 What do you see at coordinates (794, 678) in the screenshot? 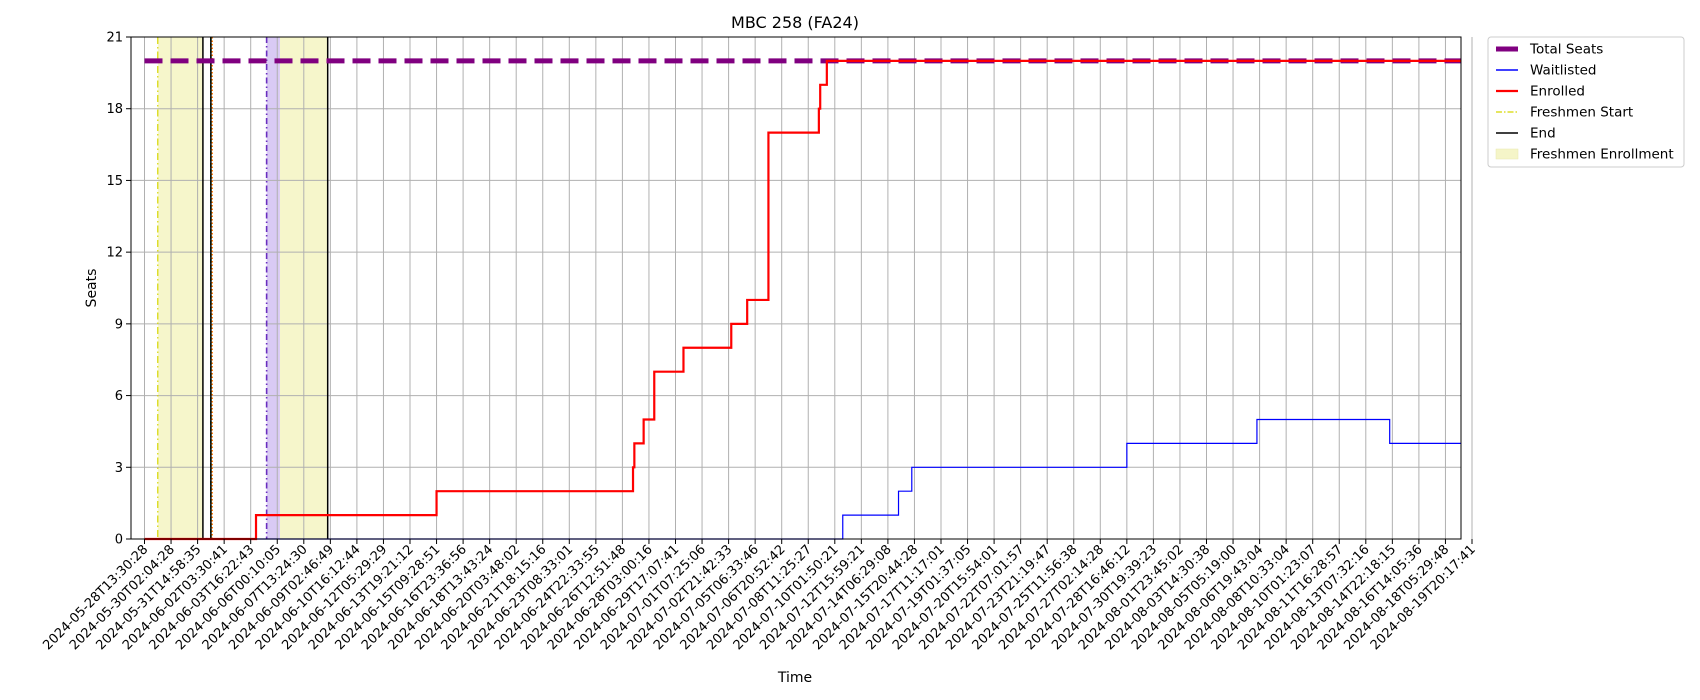
I see `x-axis-title: Time` at bounding box center [794, 678].